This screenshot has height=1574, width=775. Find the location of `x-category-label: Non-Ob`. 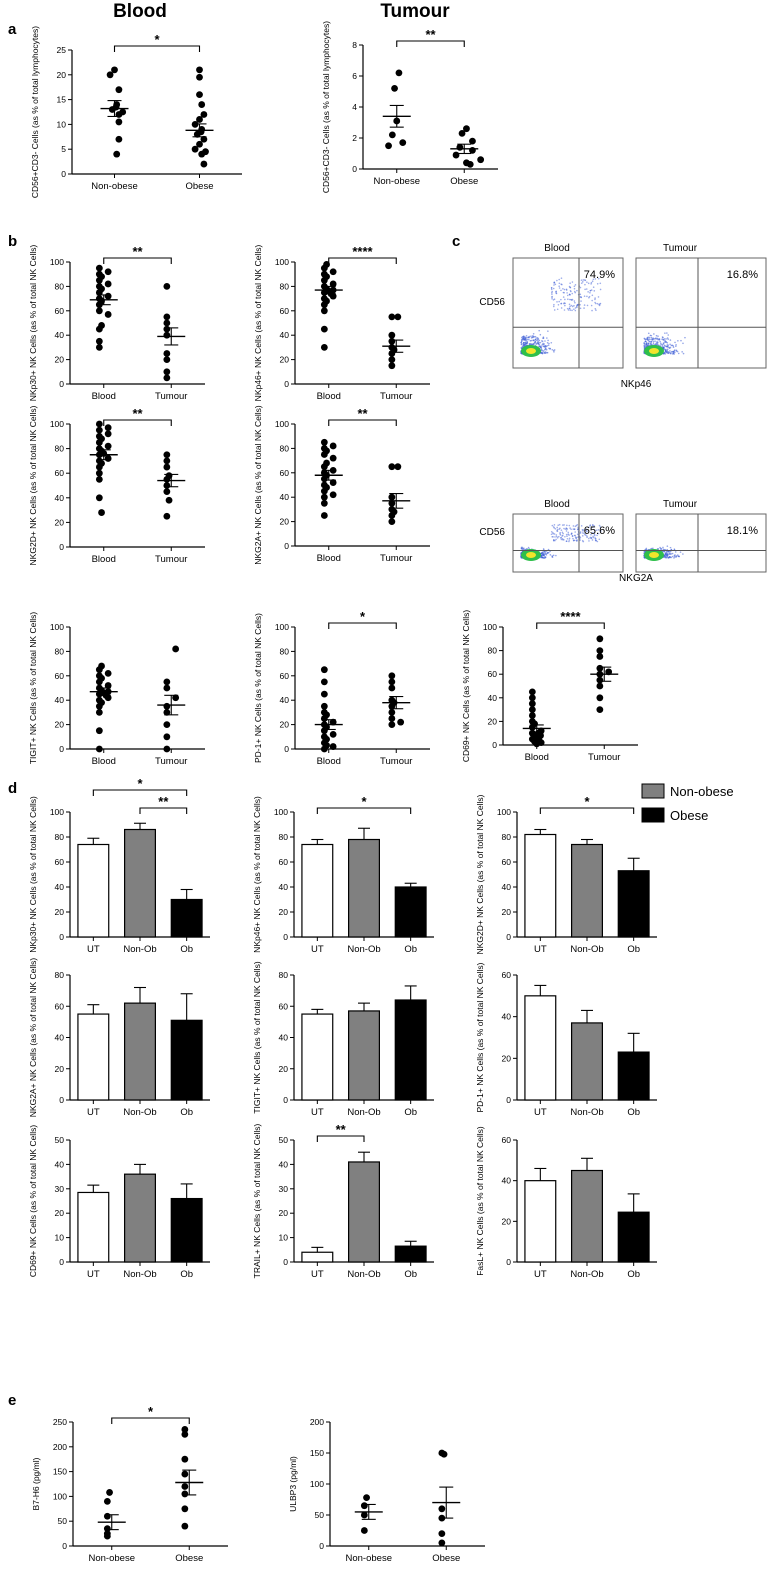

x-category-label: Non-Ob is located at coordinates (363, 949).